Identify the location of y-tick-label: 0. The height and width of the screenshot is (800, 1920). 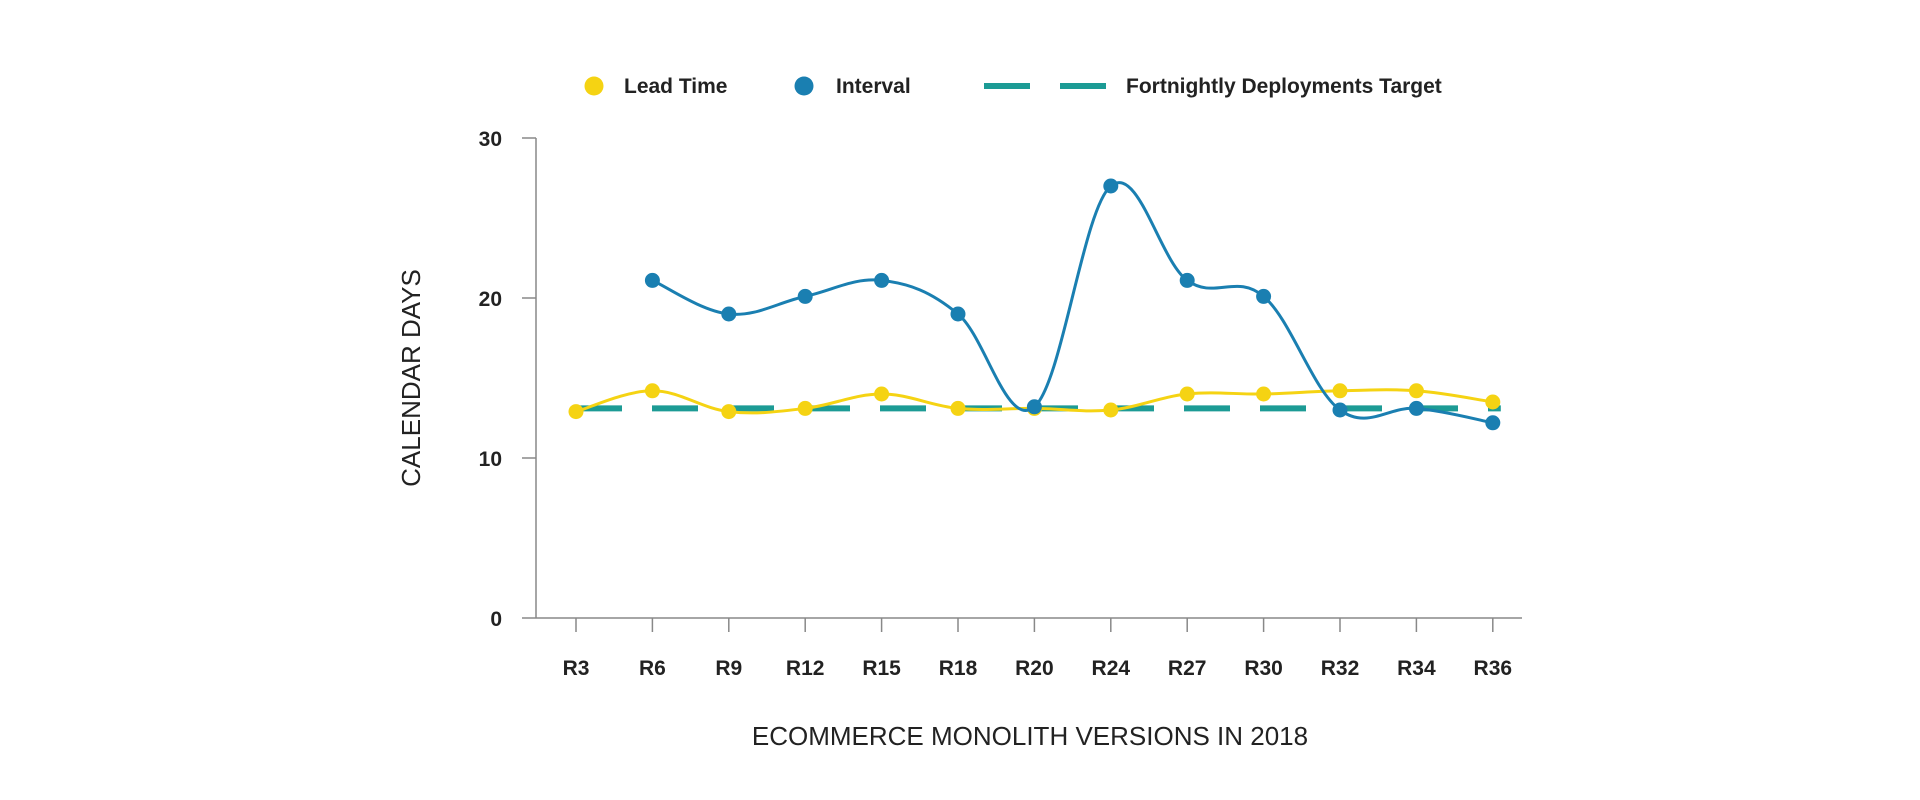
(496, 619).